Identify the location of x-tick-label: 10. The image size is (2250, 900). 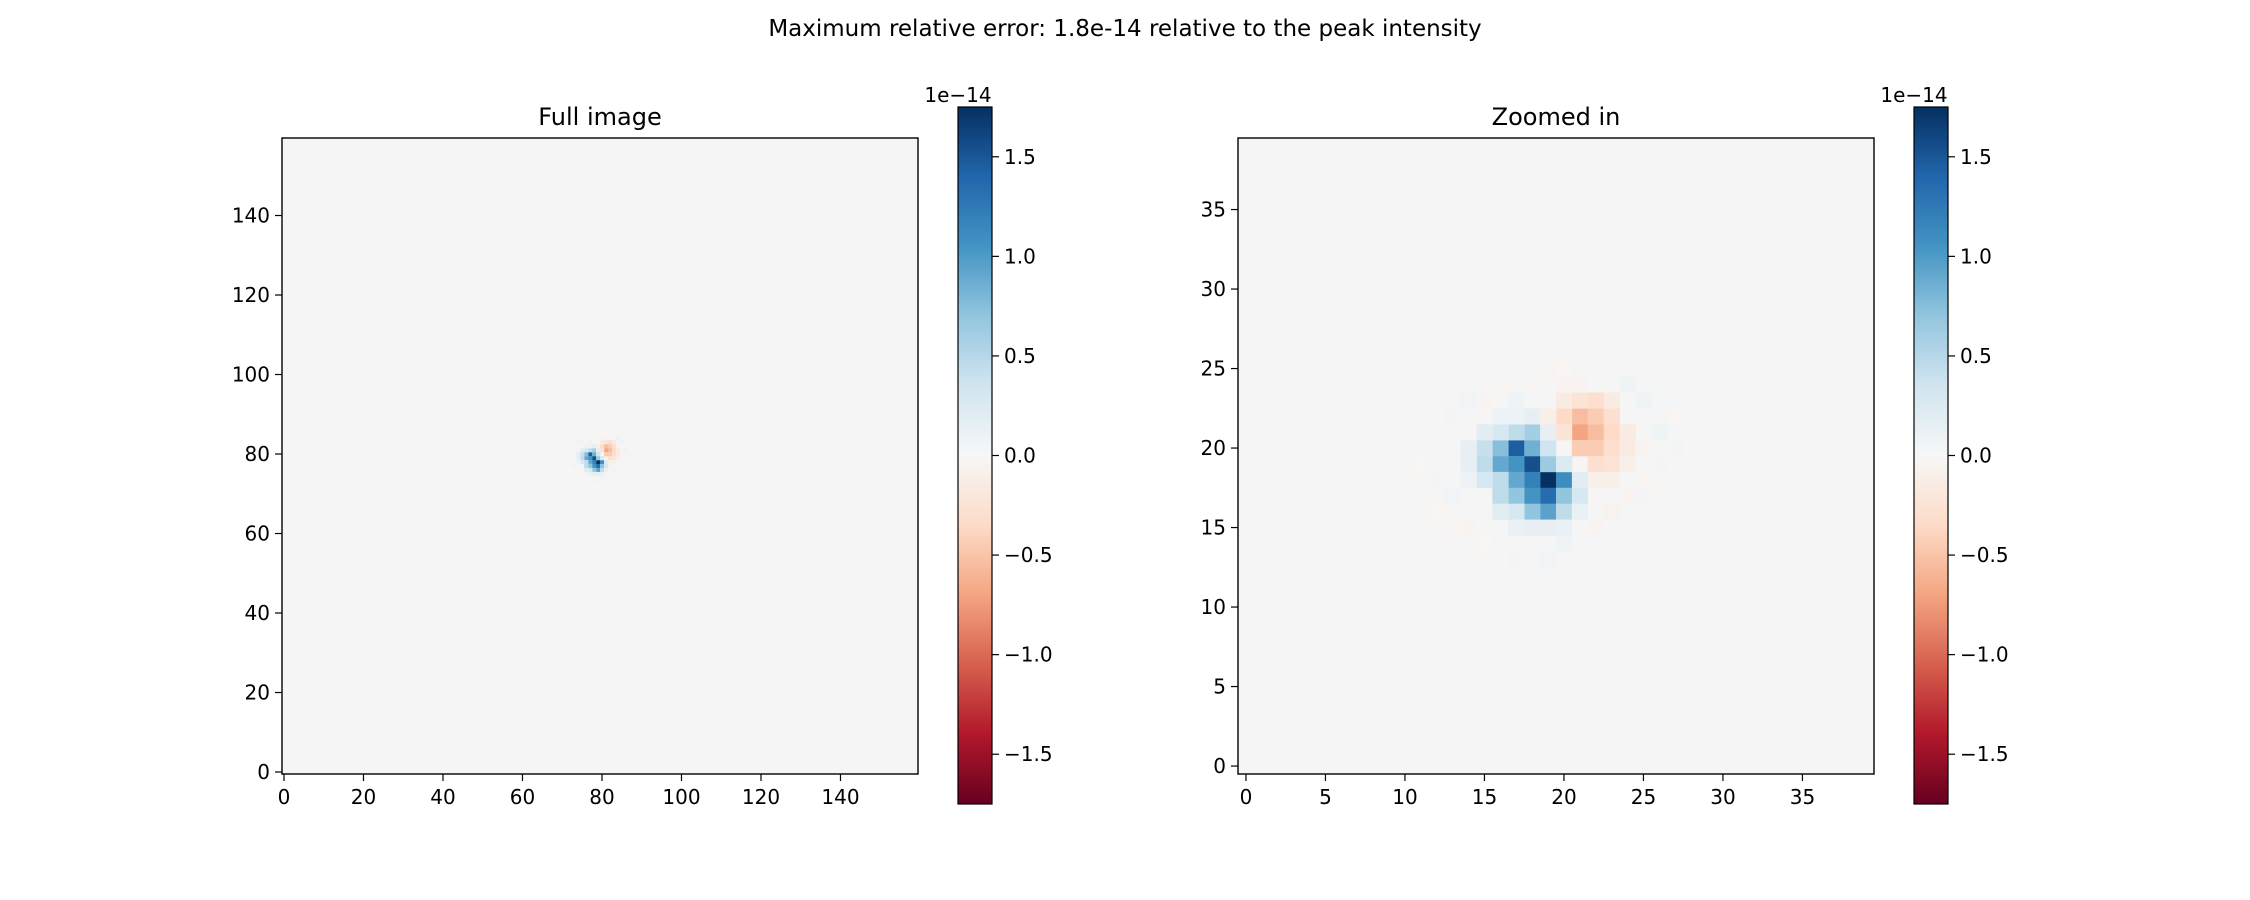
(1404, 797).